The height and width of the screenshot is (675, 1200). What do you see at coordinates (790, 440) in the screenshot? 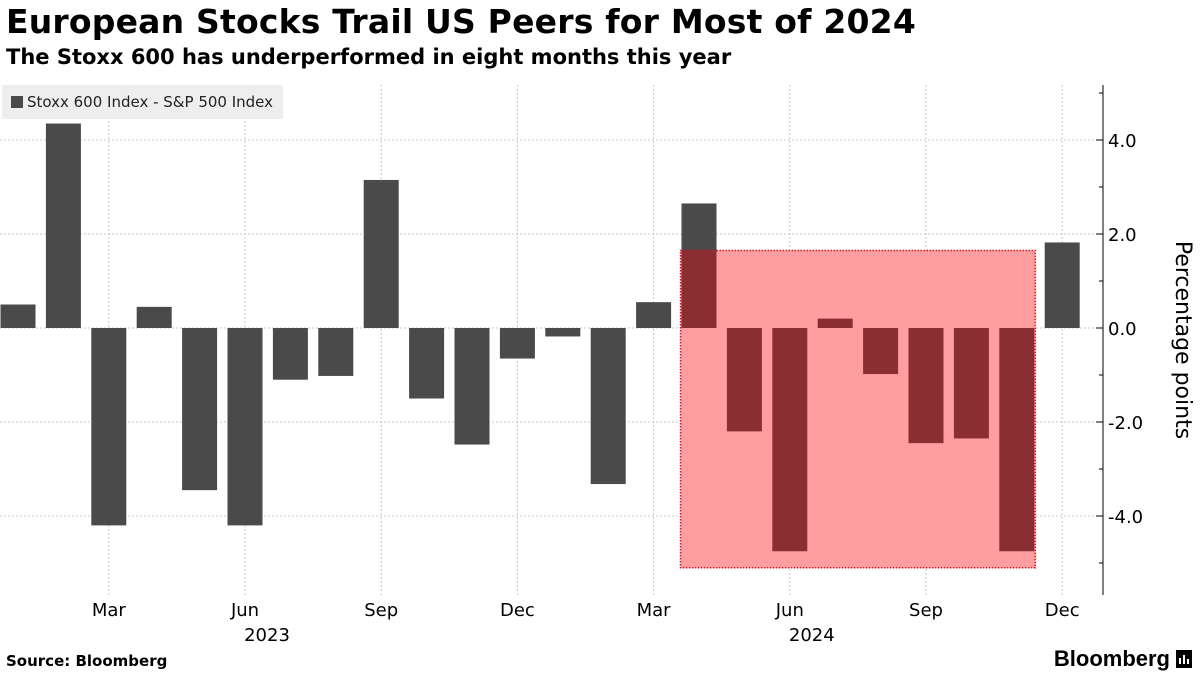
I see `bar-jun-2024` at bounding box center [790, 440].